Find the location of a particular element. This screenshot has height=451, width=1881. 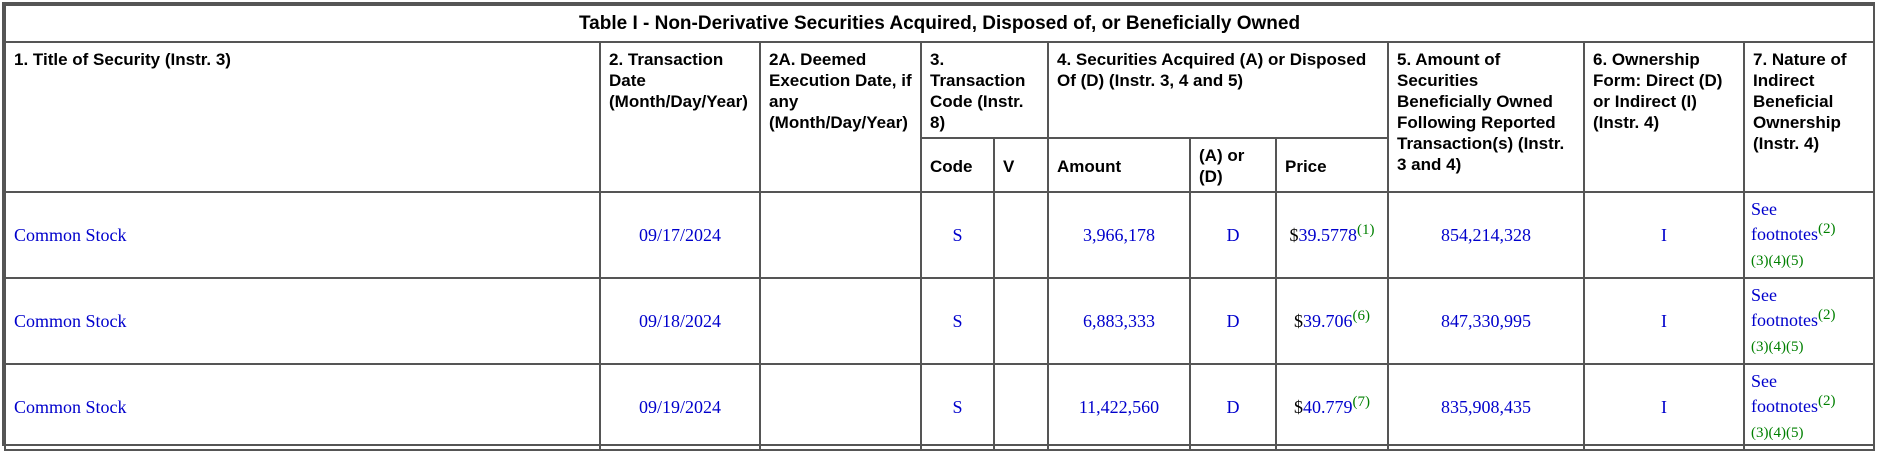

price-value: 39.5778 is located at coordinates (1328, 234).